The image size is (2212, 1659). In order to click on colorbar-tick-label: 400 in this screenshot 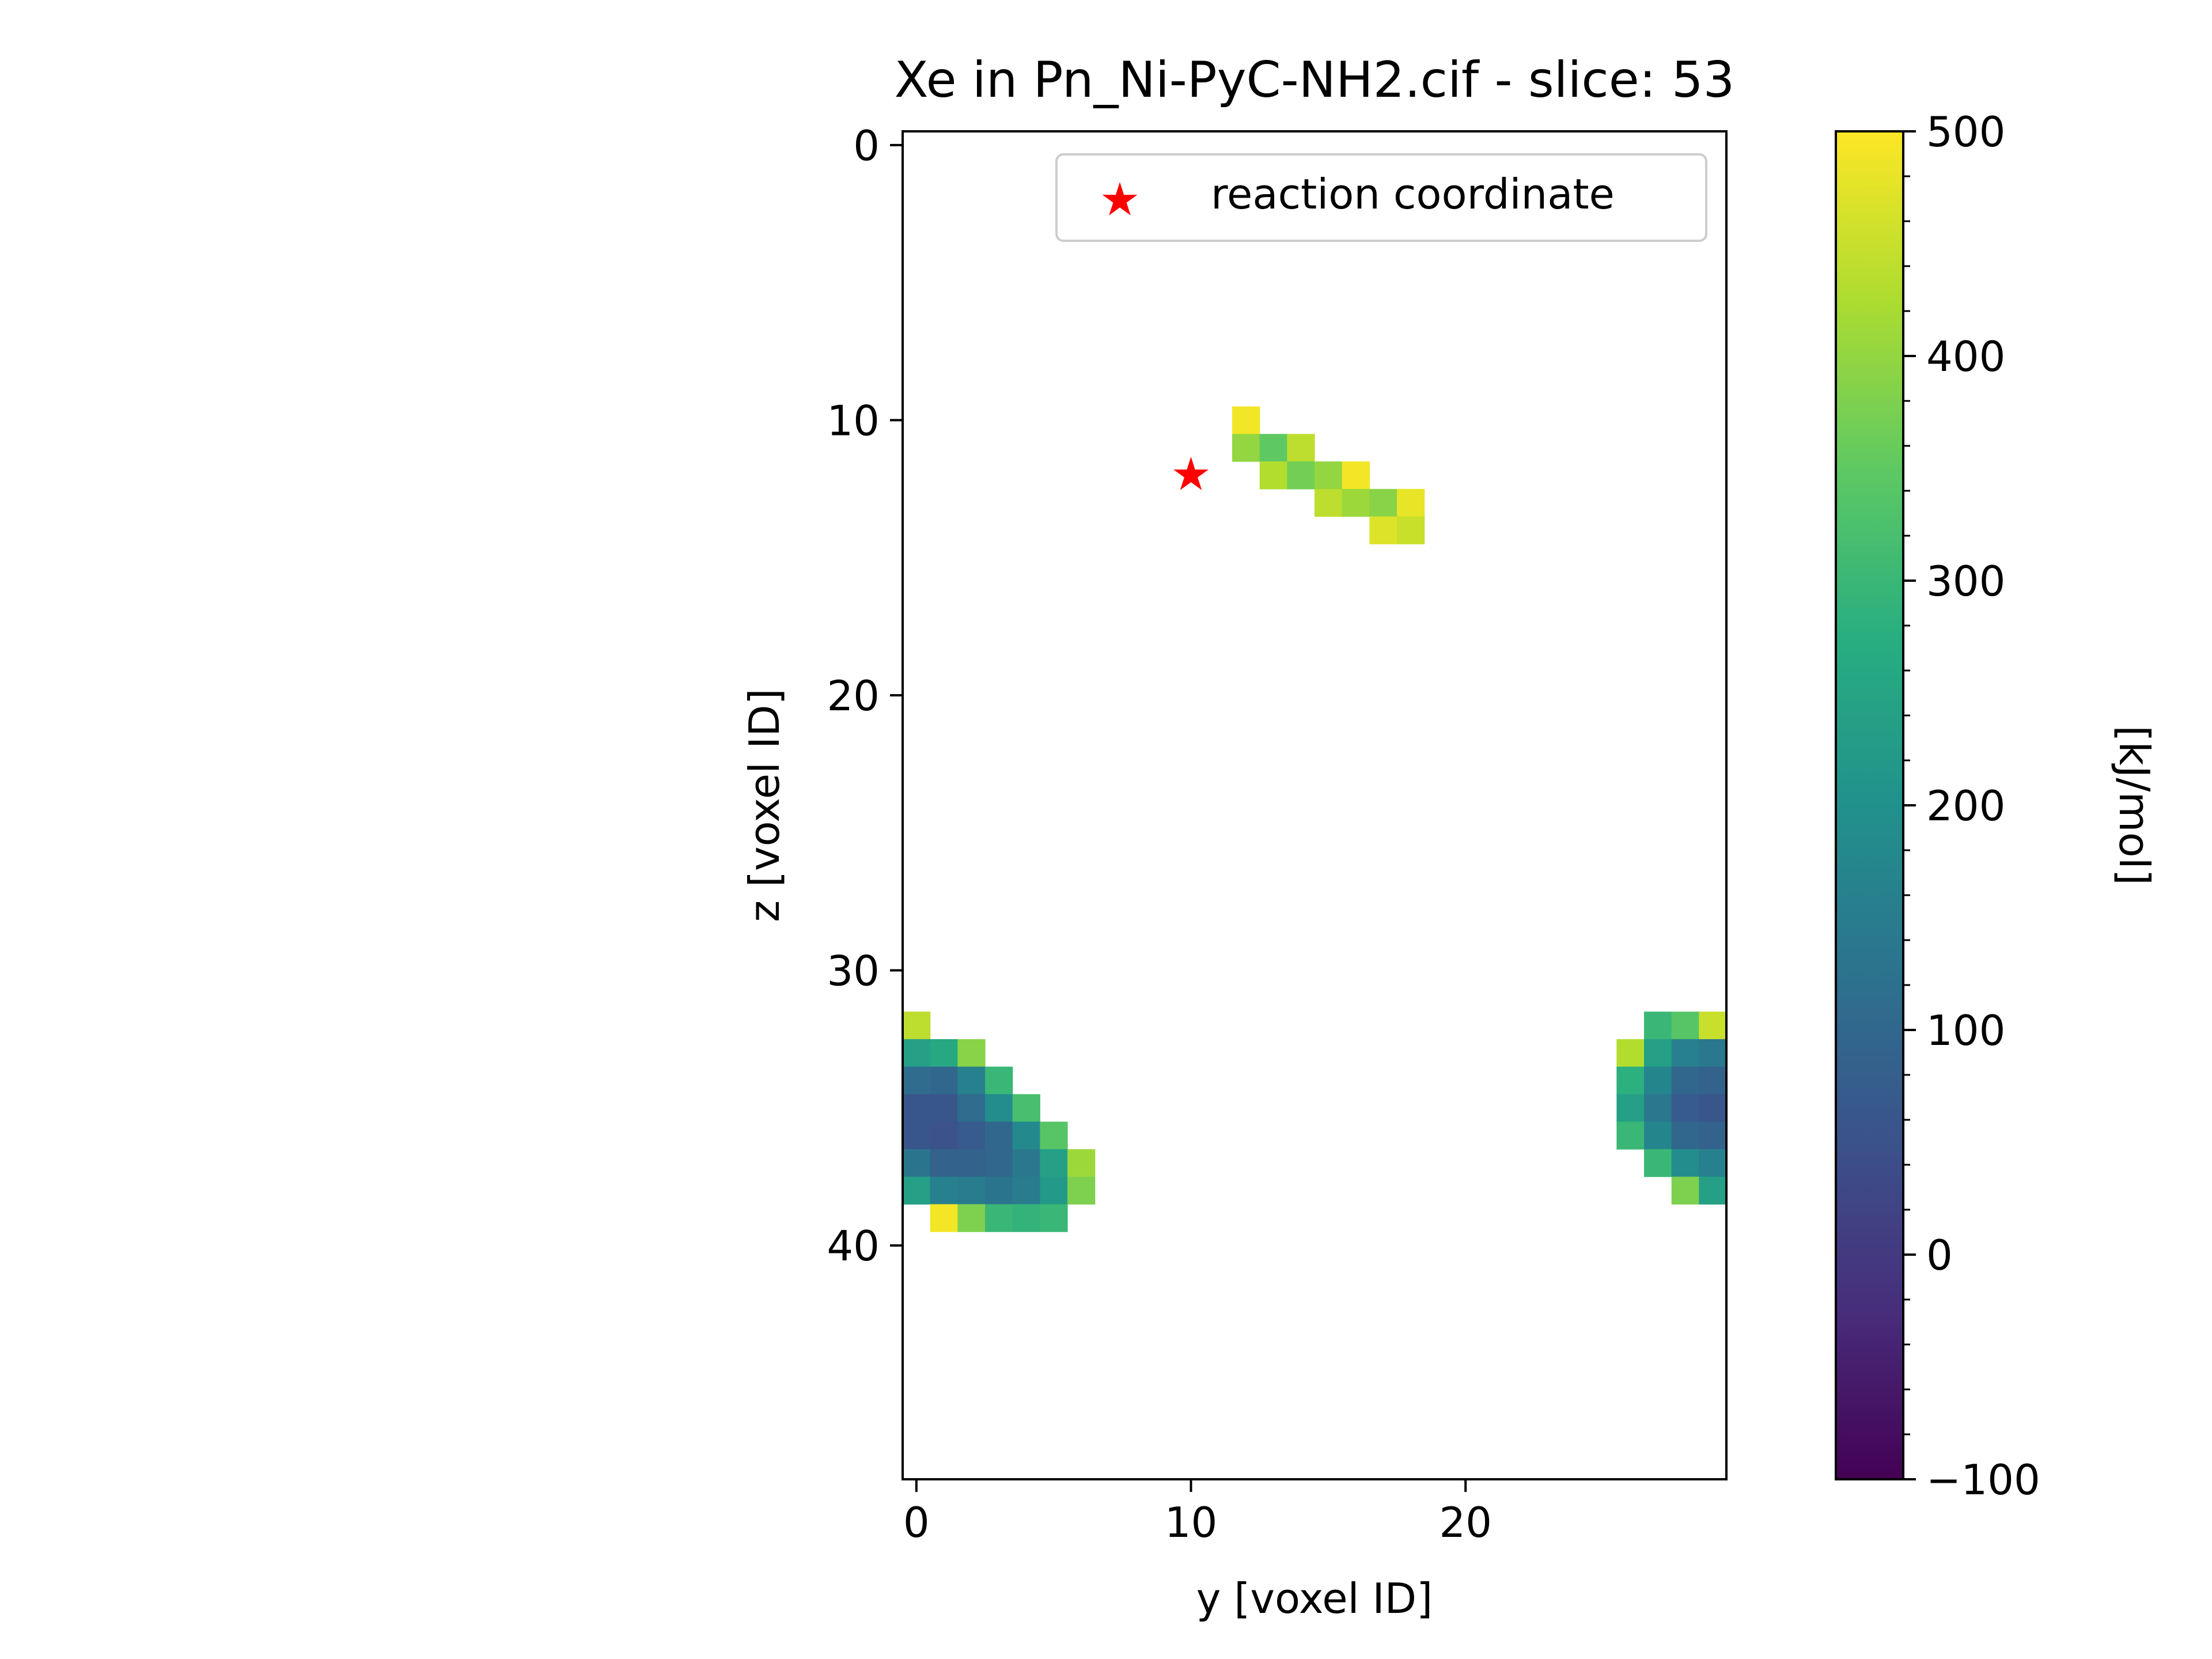, I will do `click(1965, 356)`.